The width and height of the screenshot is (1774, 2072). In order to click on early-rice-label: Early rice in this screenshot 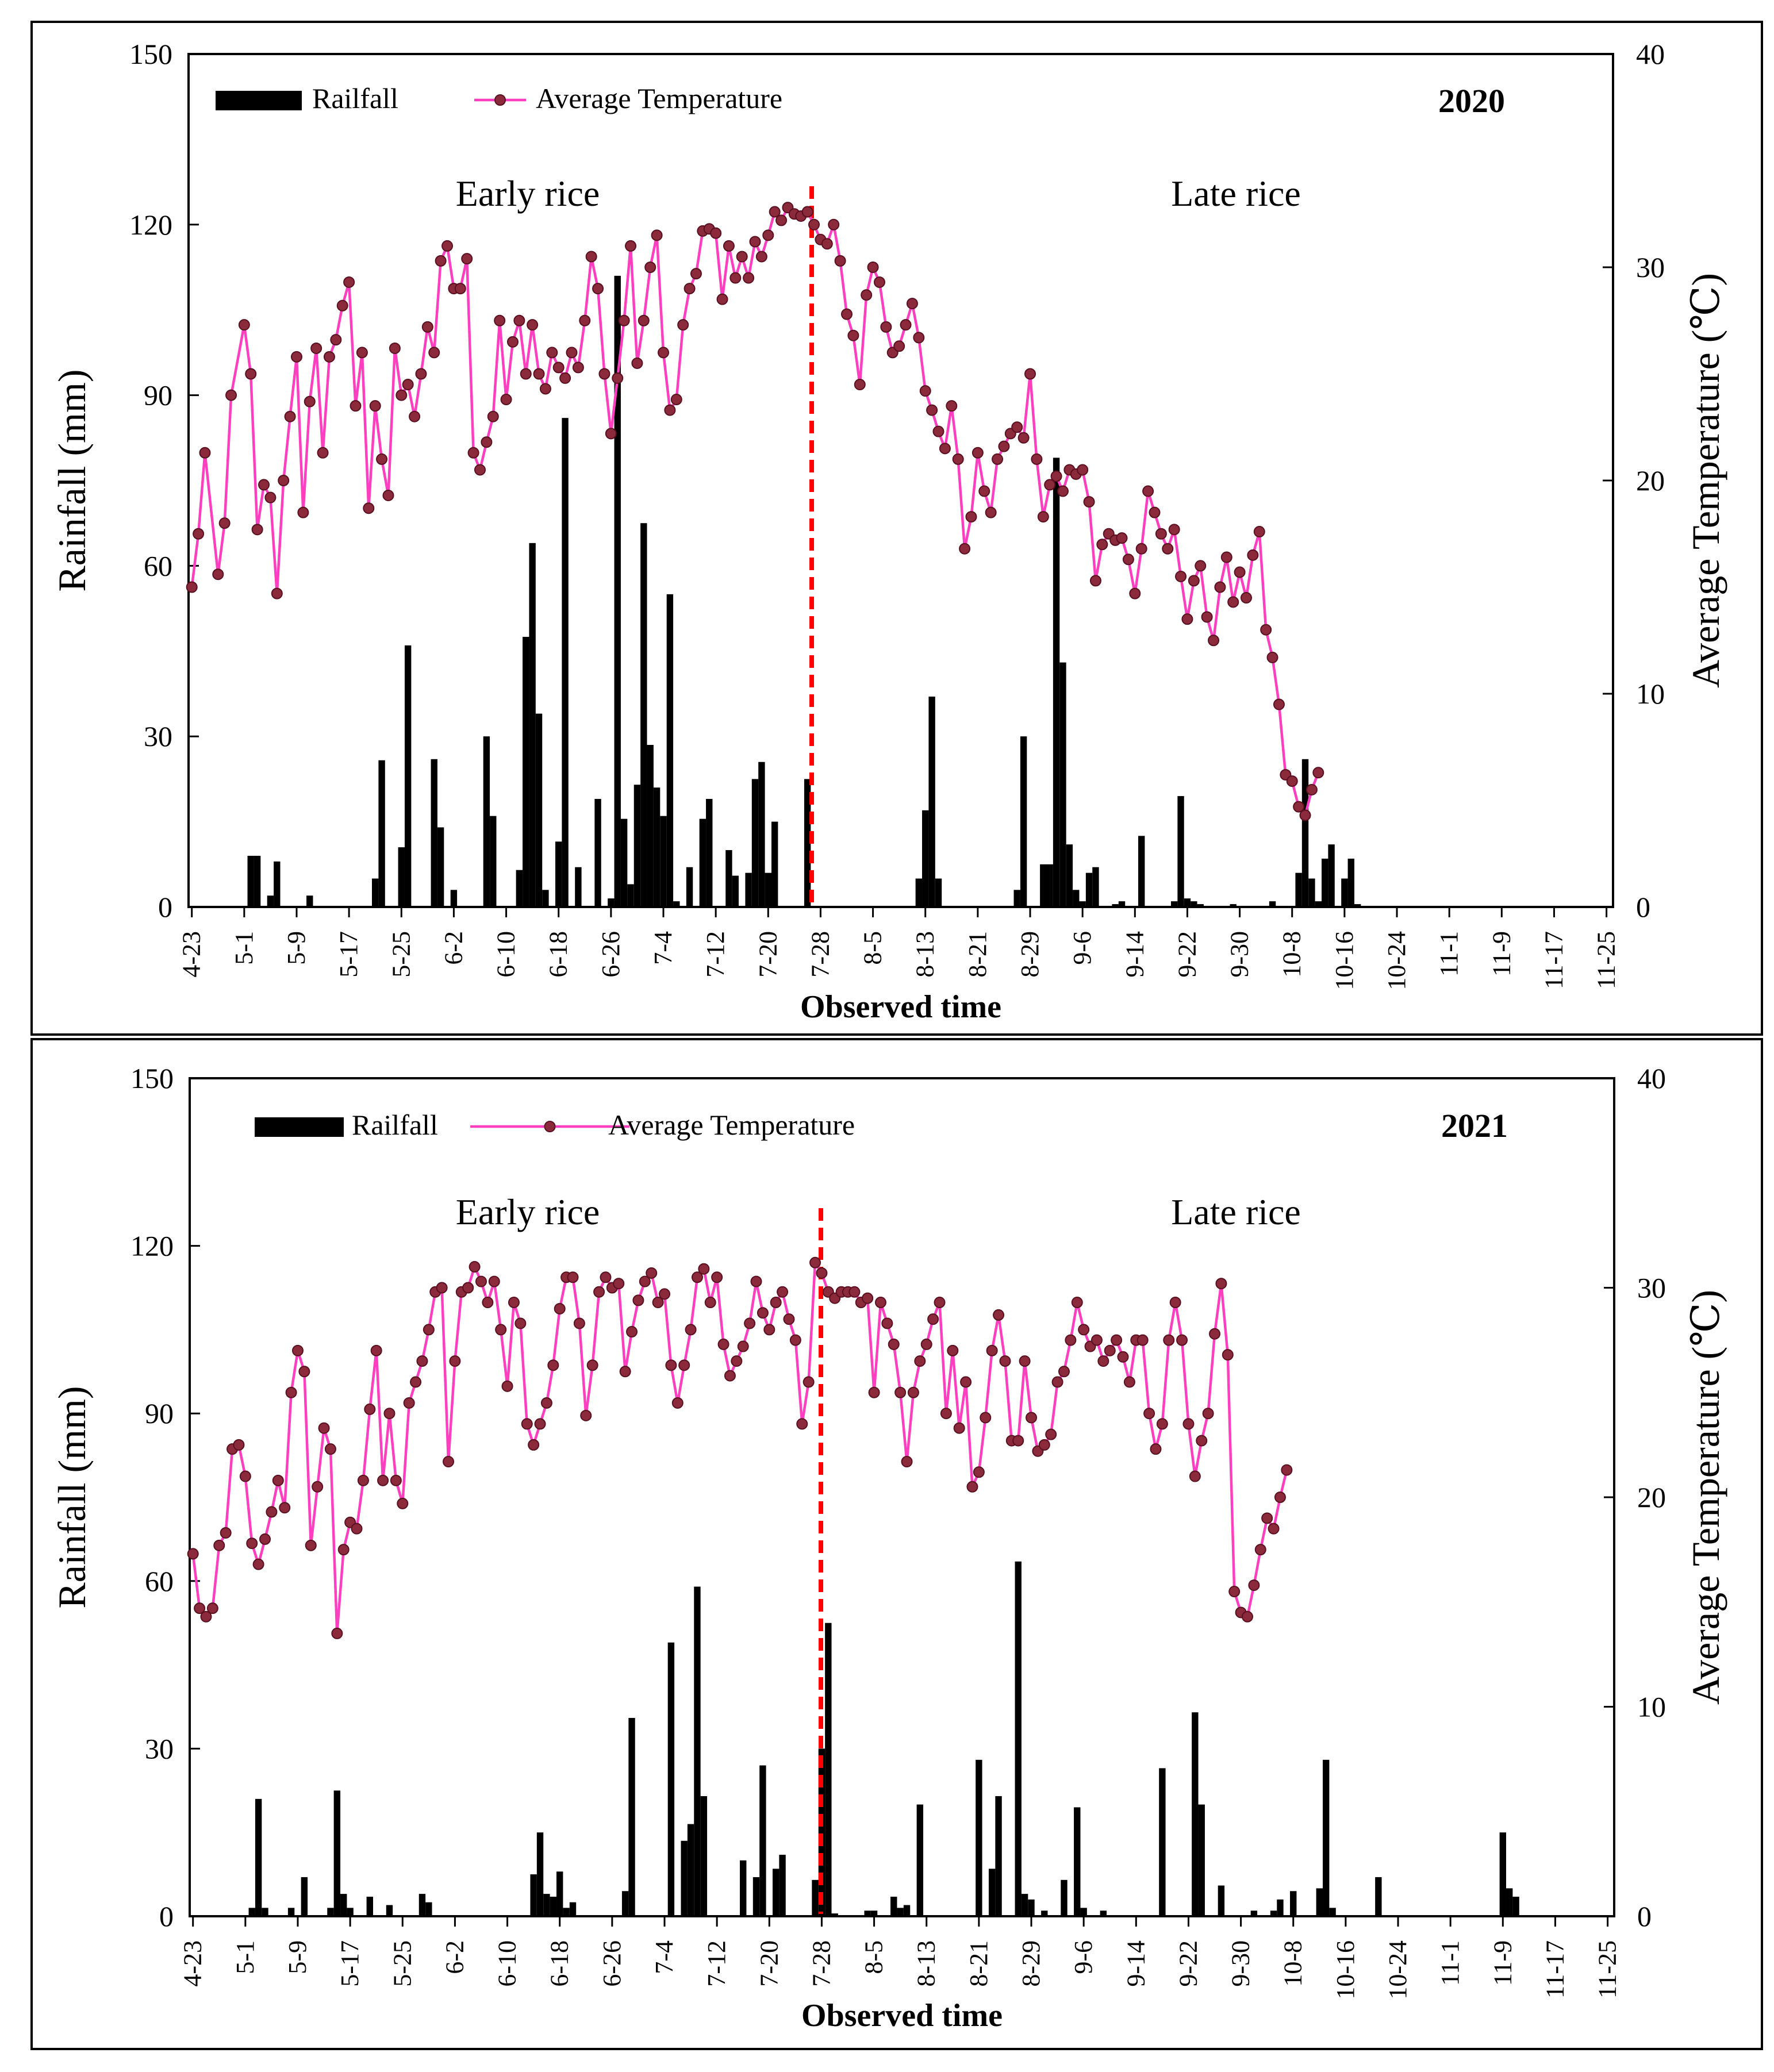, I will do `click(528, 193)`.